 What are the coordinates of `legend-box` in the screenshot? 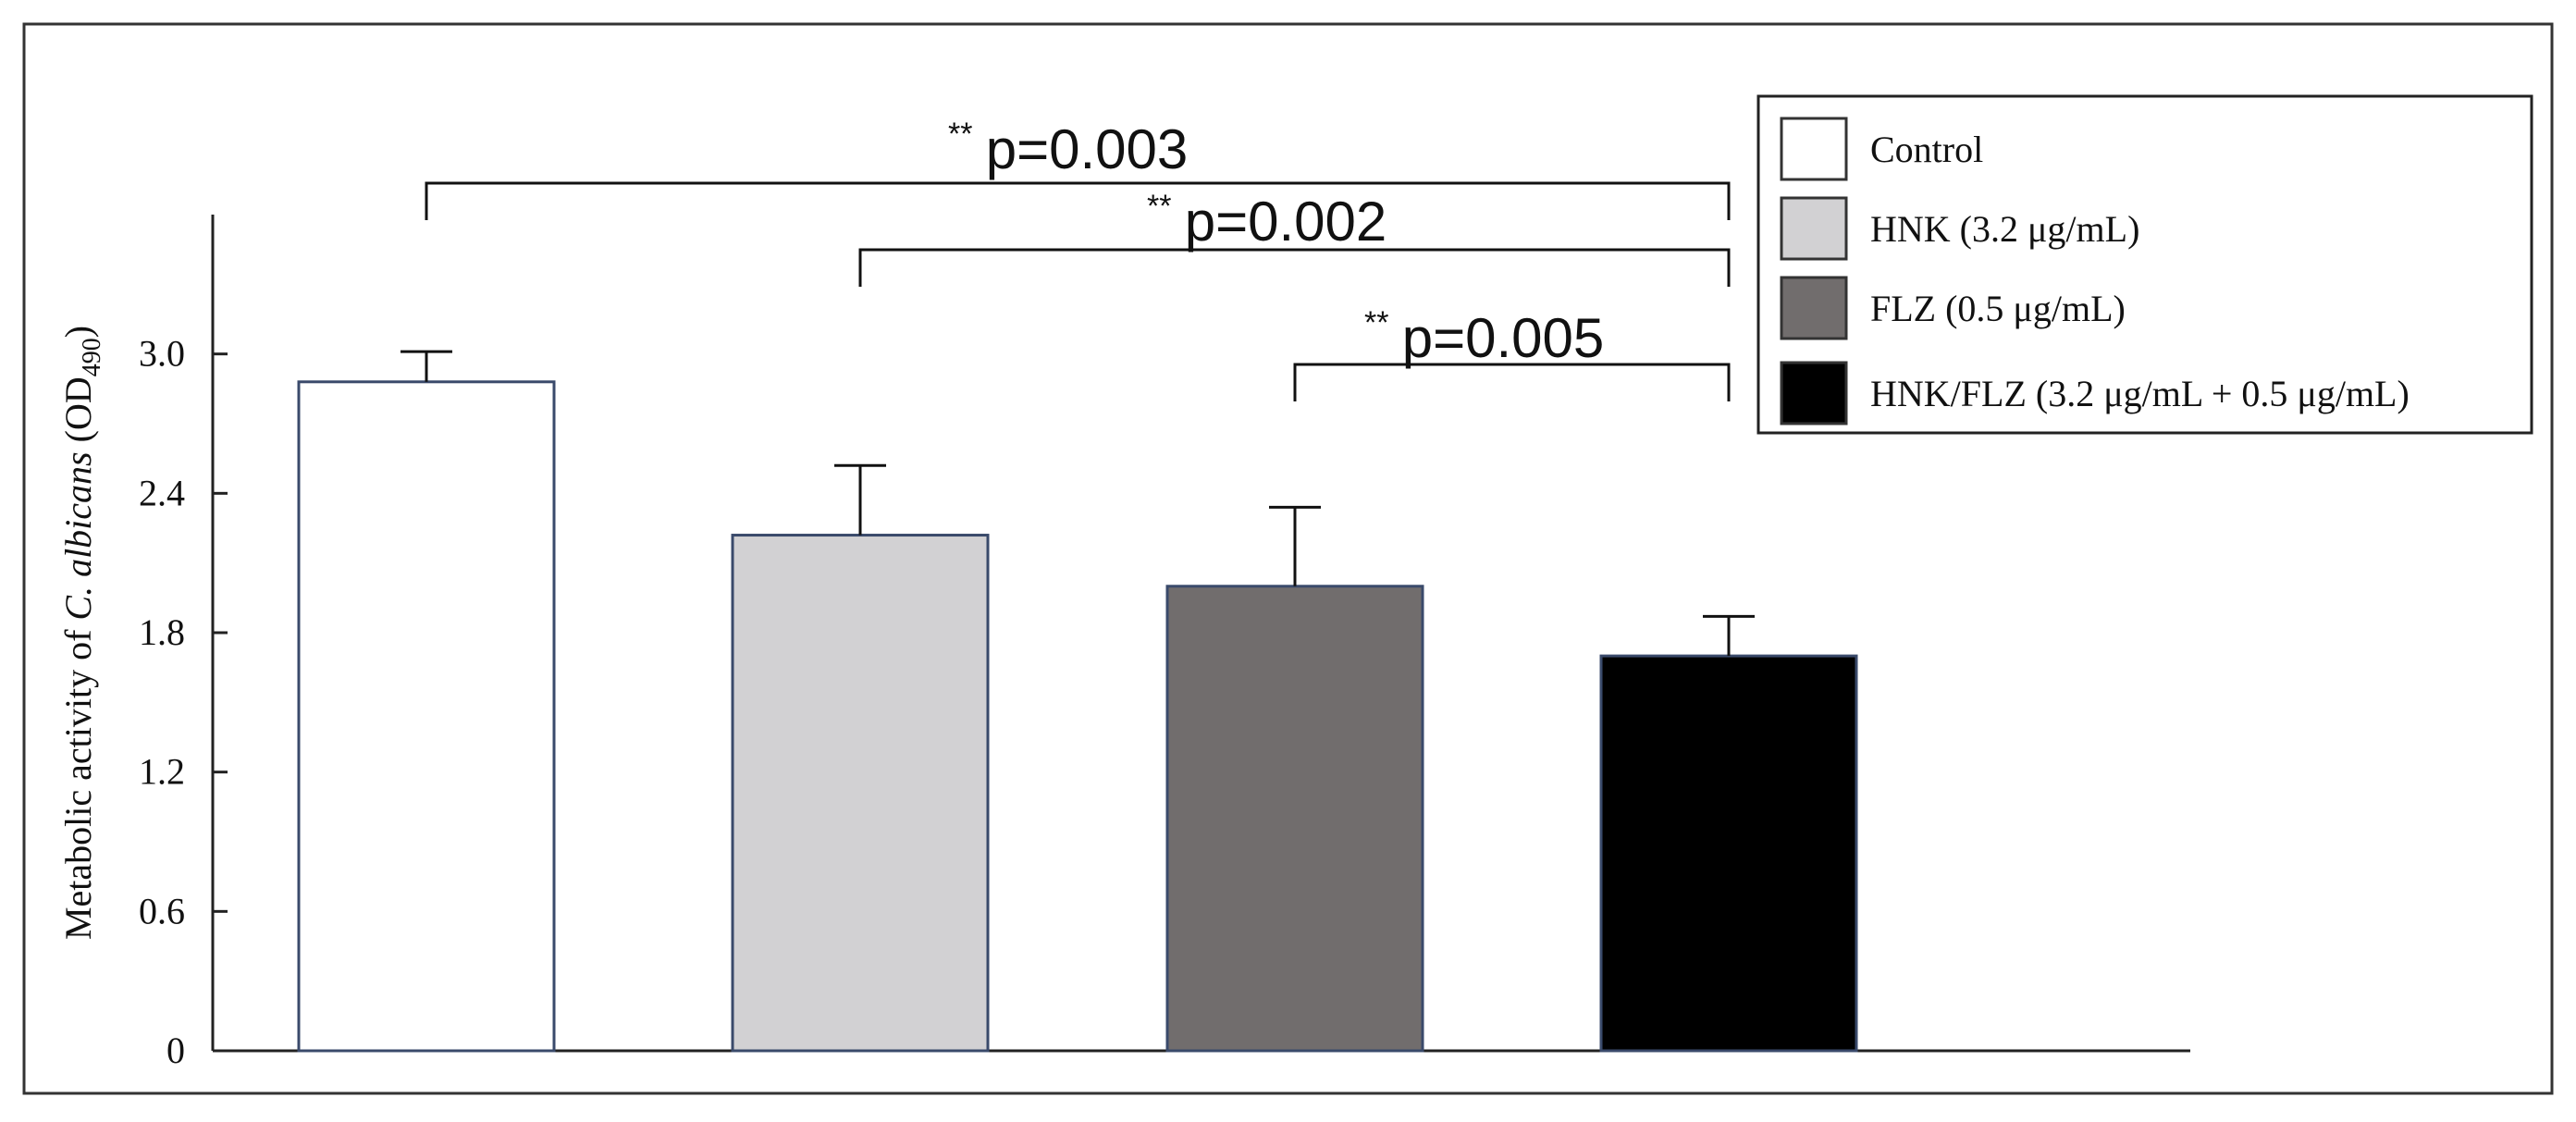 It's located at (2144, 264).